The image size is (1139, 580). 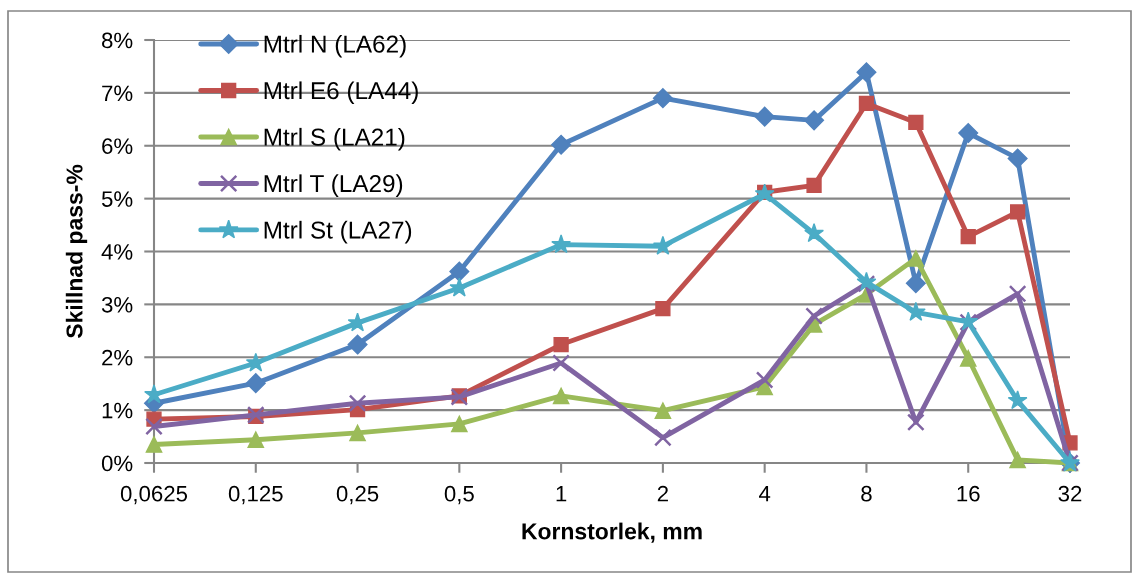 I want to click on y-tick-label: 0%, so click(x=117, y=463).